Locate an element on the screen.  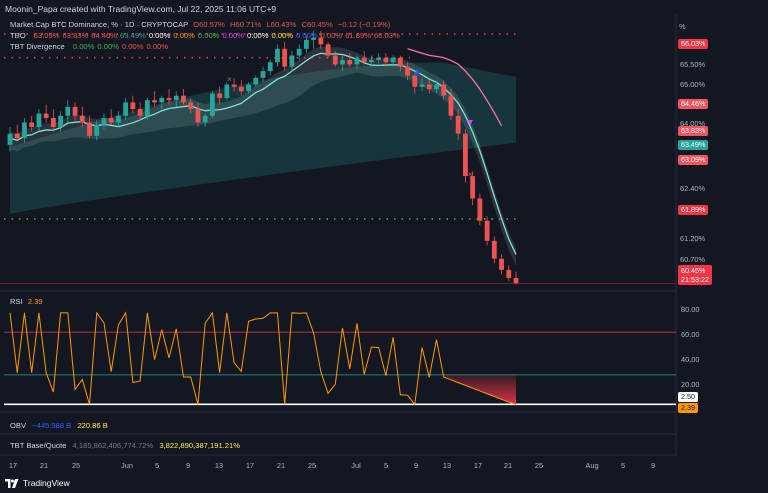
tbt-value-2: 3,822,890,387,191.21% is located at coordinates (199, 445).